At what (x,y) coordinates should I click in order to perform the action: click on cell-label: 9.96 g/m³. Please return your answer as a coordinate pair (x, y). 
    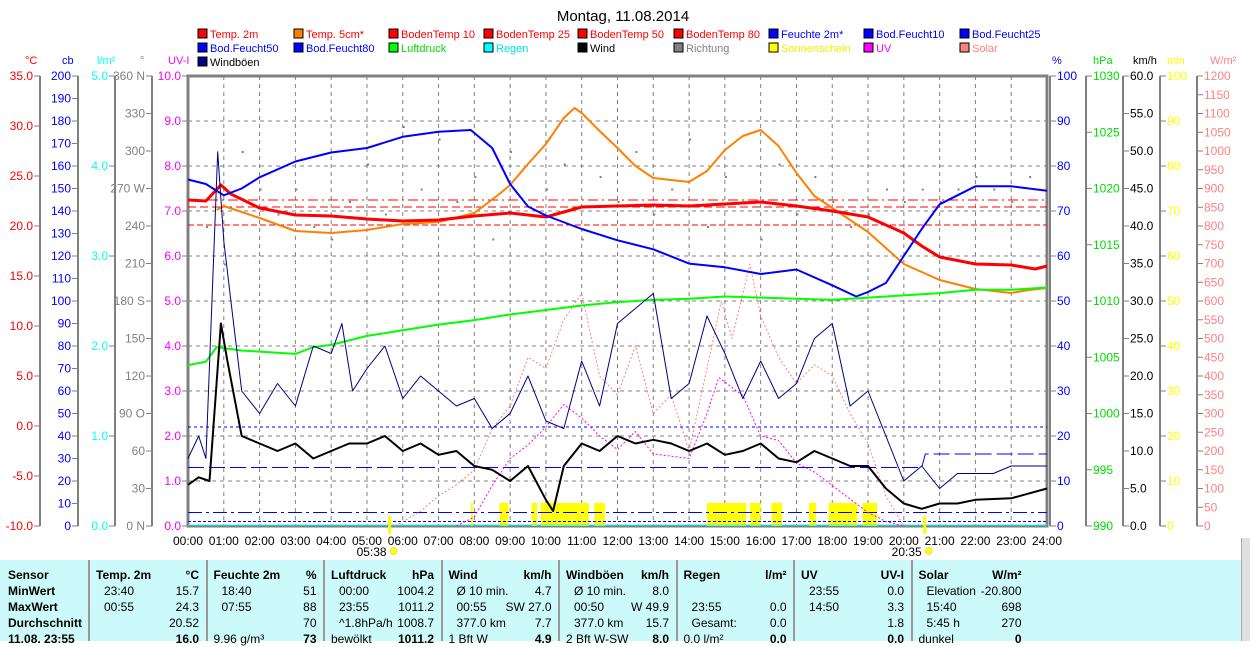
    Looking at the image, I should click on (239, 639).